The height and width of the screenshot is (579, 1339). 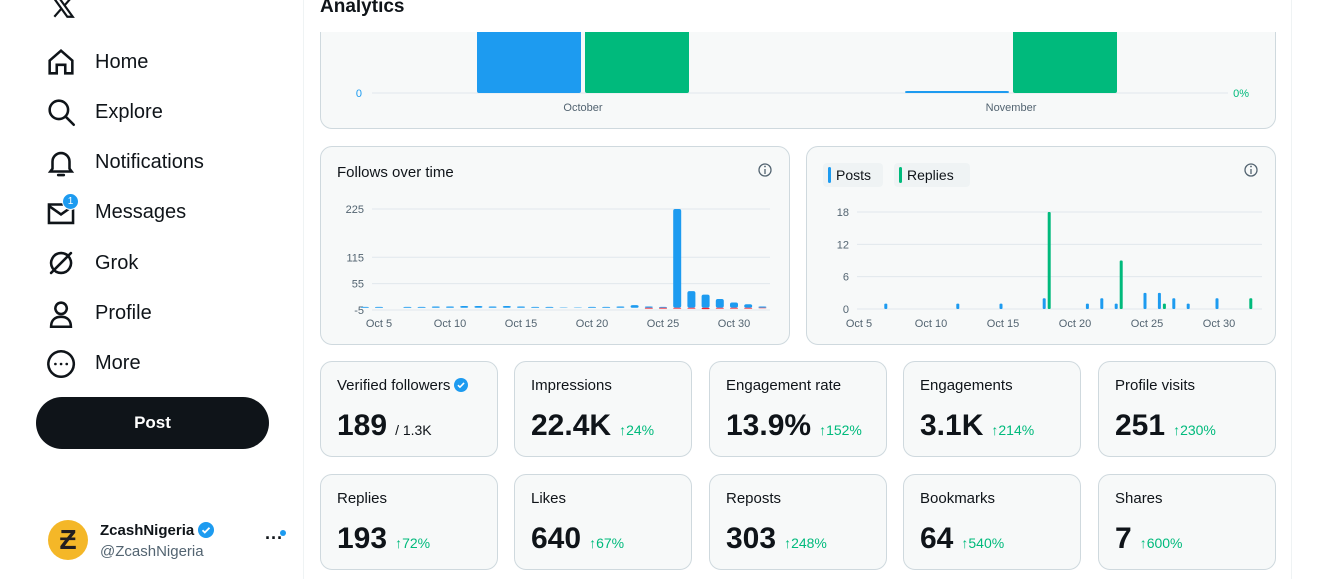 What do you see at coordinates (461, 385) in the screenshot?
I see `verified-badge` at bounding box center [461, 385].